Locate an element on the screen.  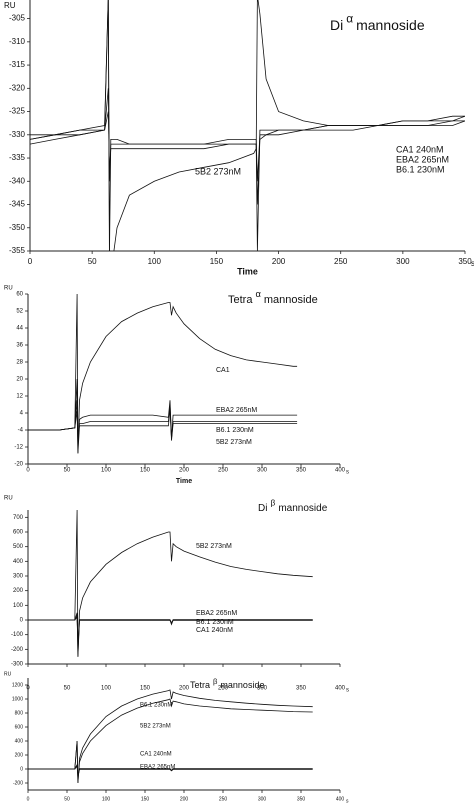
y-tick-label: -20 is located at coordinates (18, 465).